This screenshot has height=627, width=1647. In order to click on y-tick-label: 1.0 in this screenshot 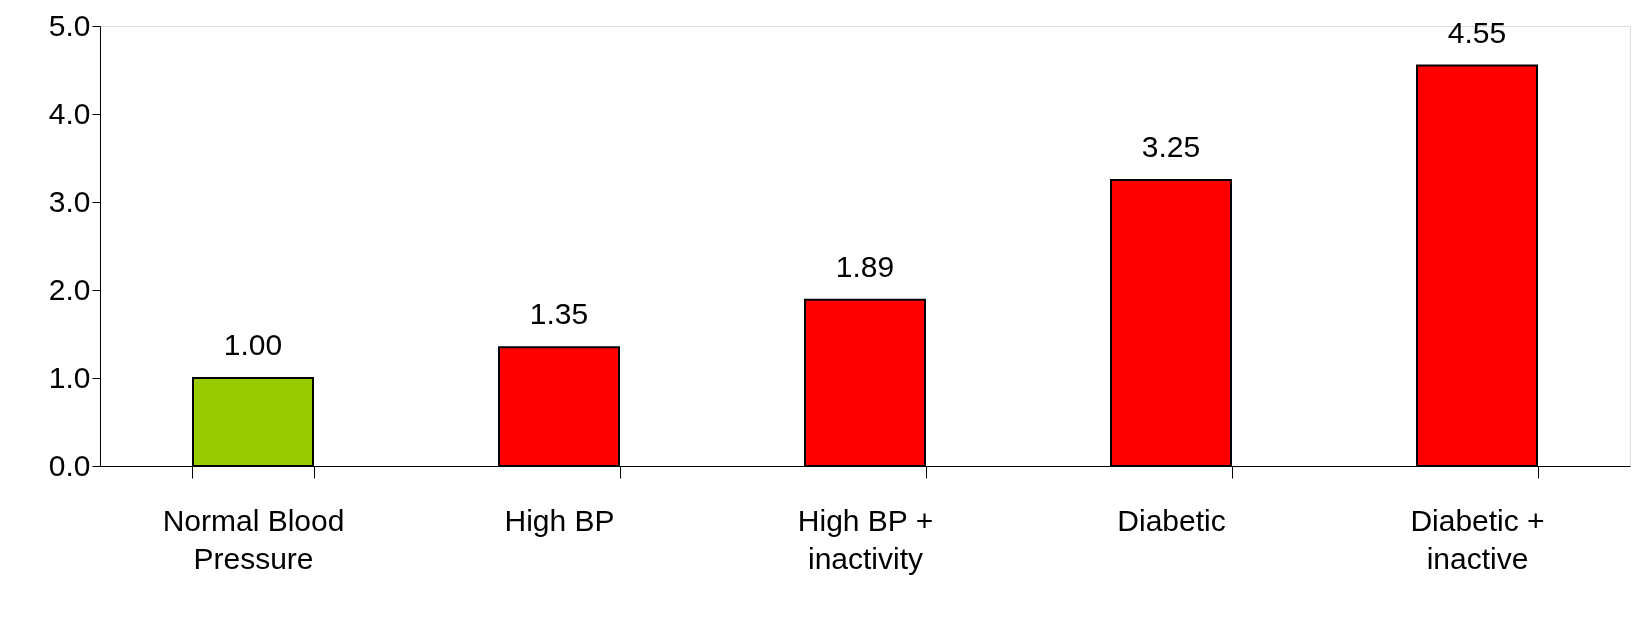, I will do `click(69, 377)`.